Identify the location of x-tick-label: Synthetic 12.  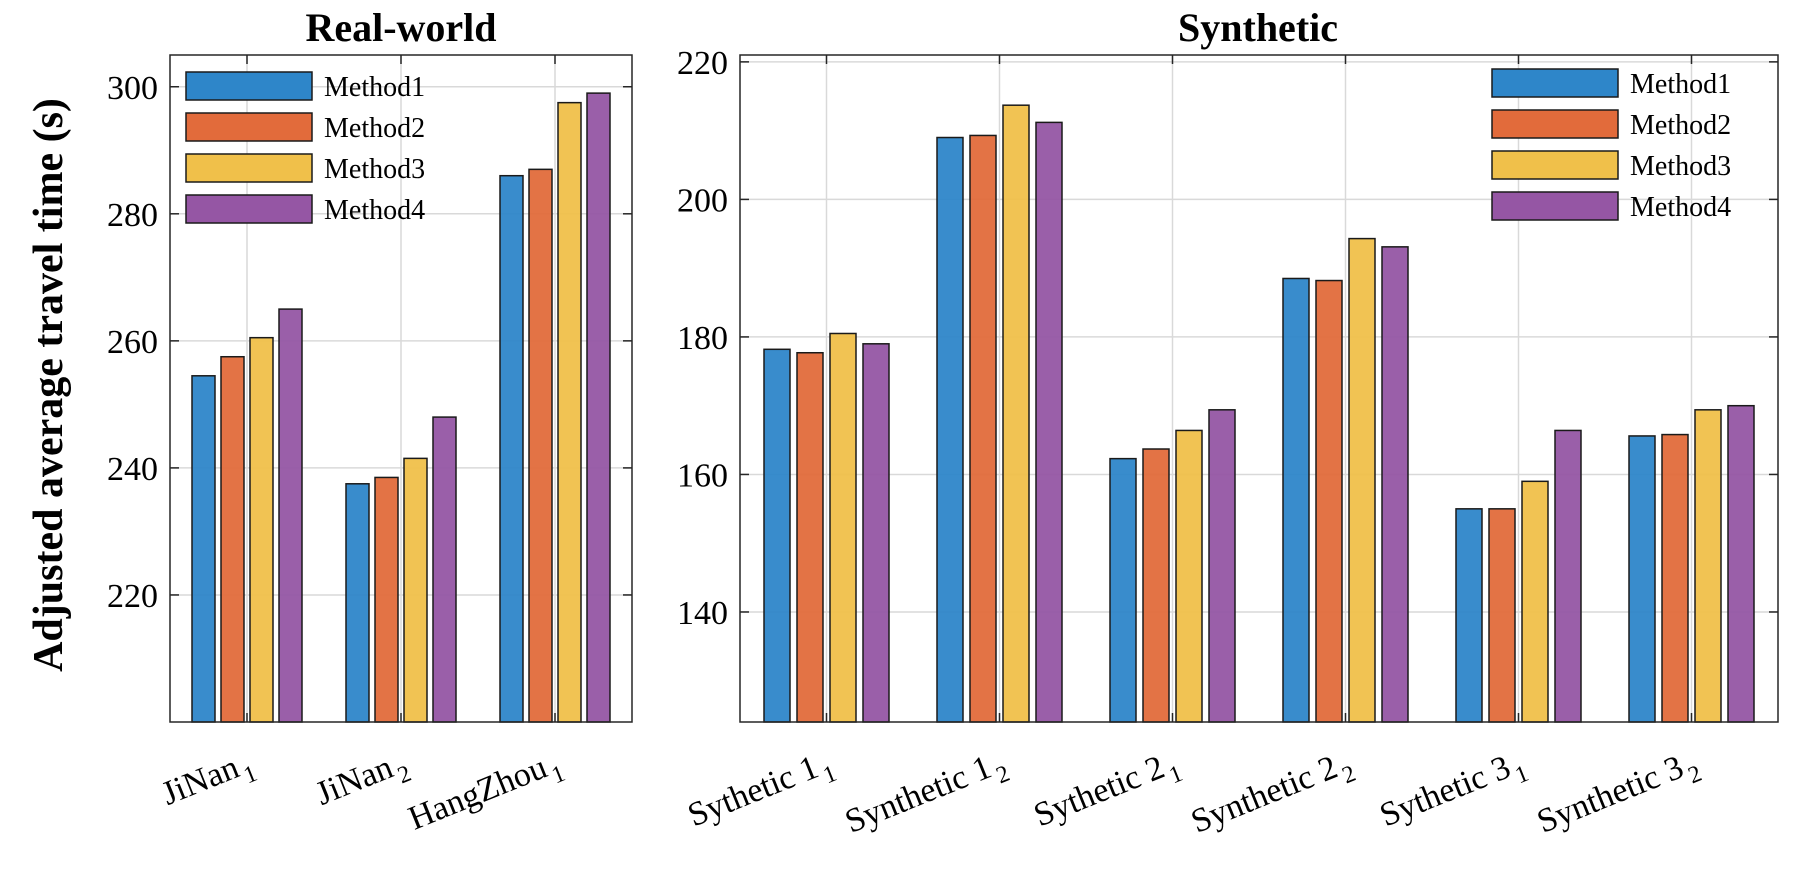
(926, 795).